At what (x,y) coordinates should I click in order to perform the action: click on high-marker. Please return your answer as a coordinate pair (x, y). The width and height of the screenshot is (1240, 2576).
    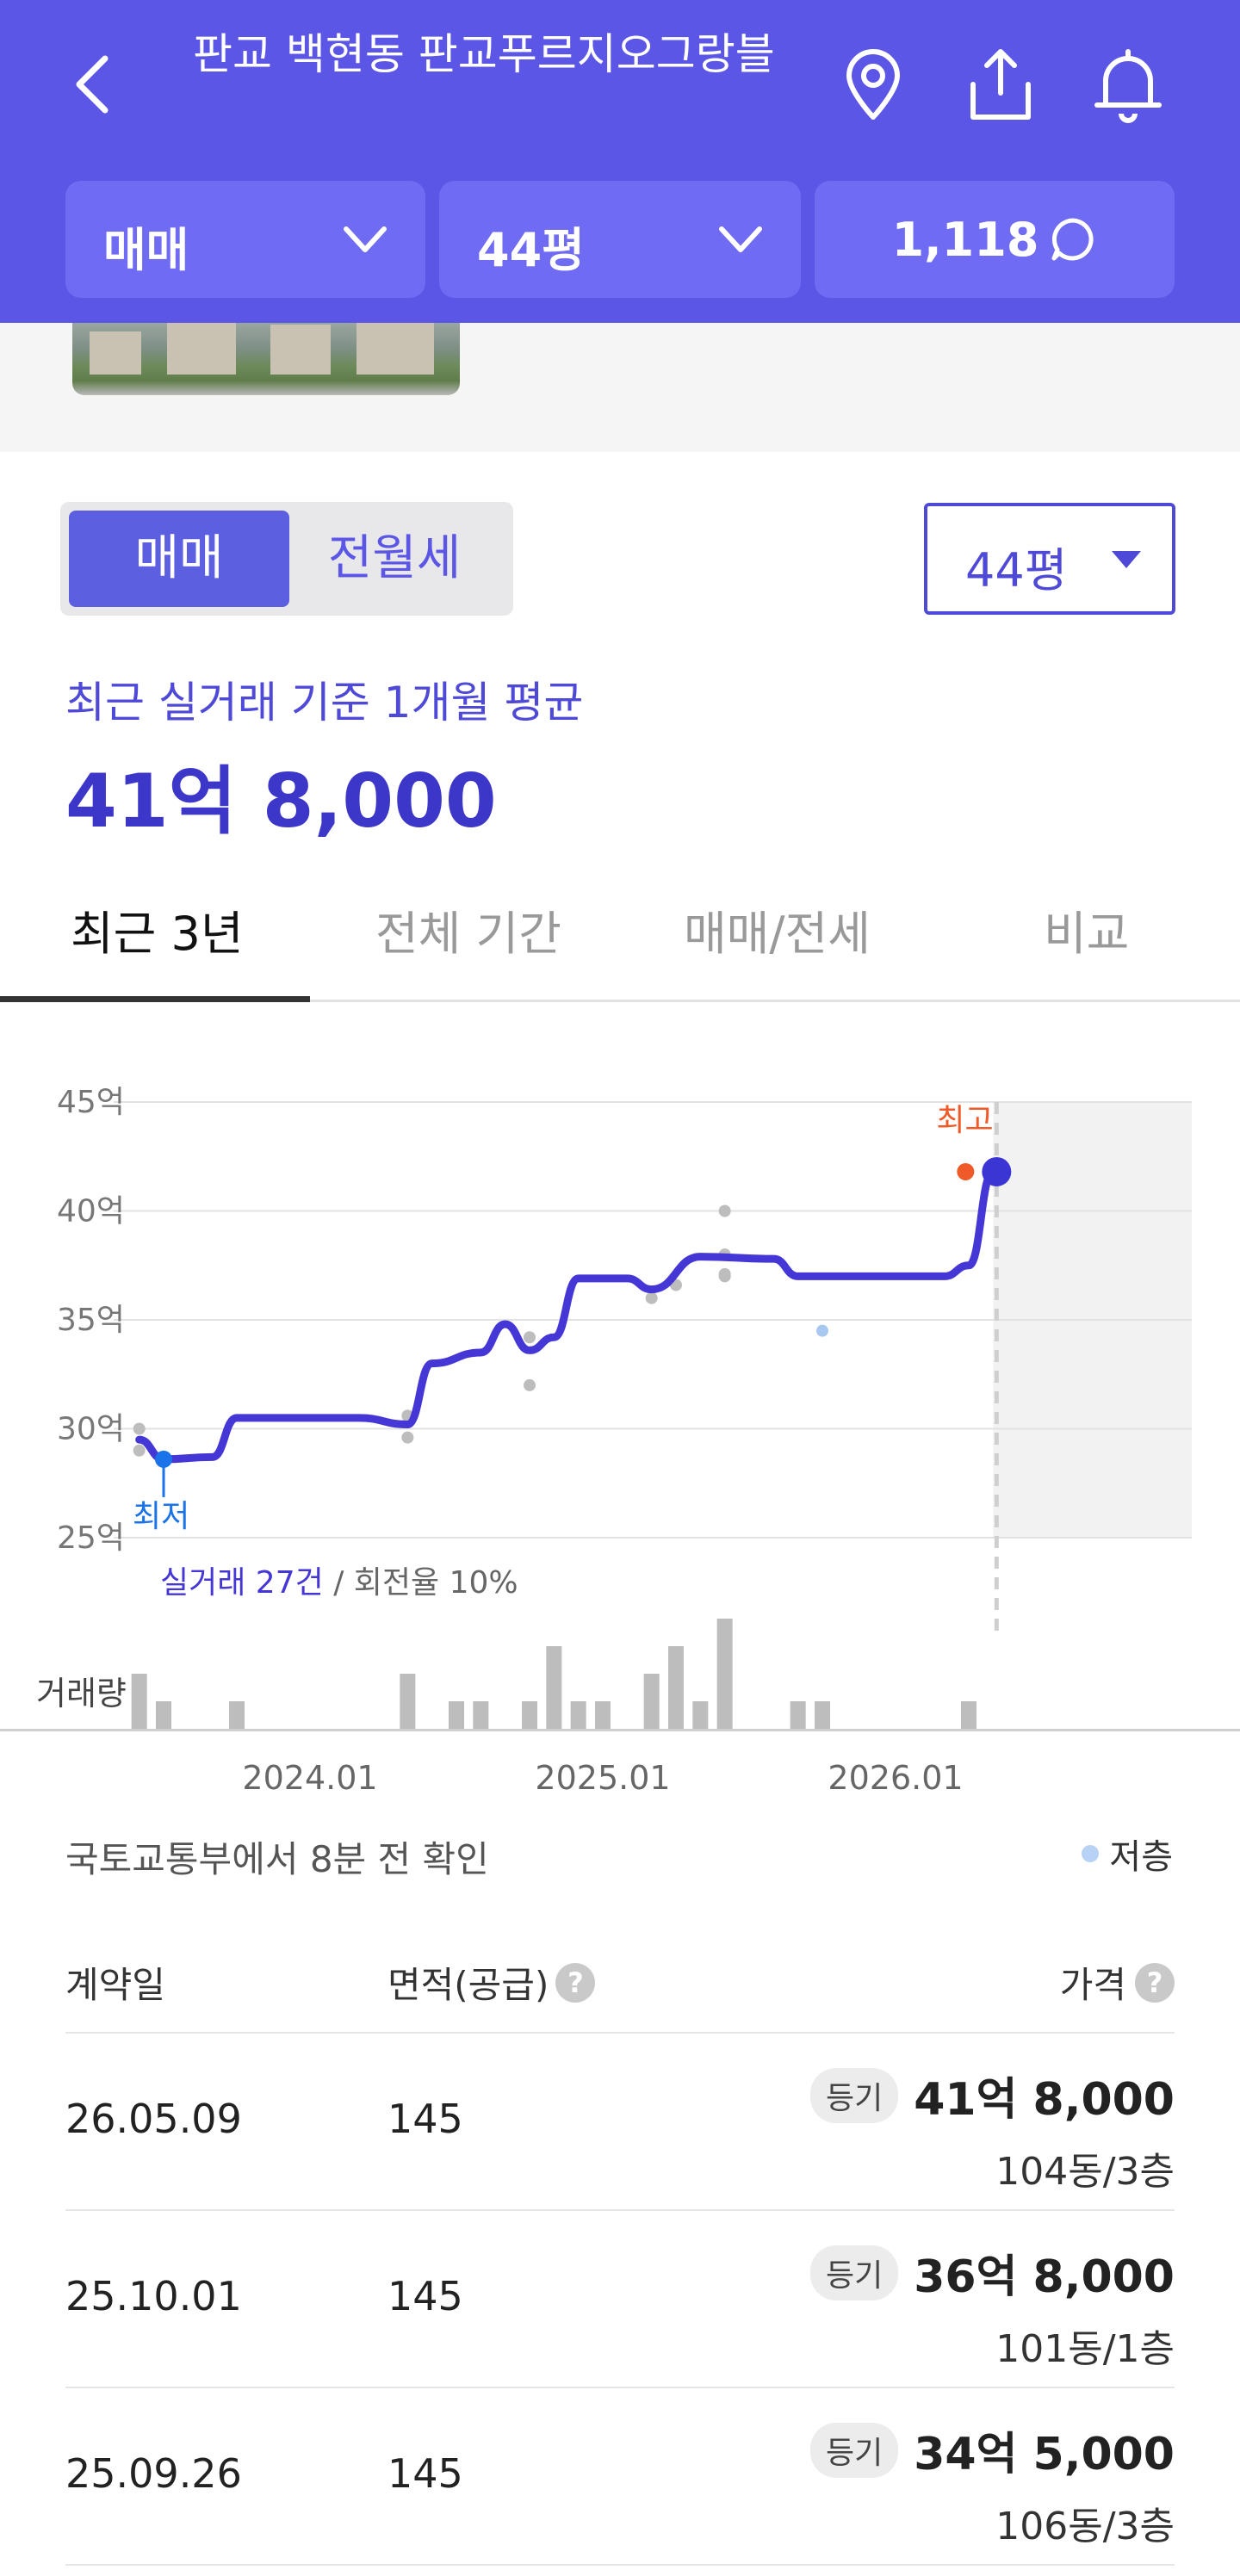
    Looking at the image, I should click on (966, 1171).